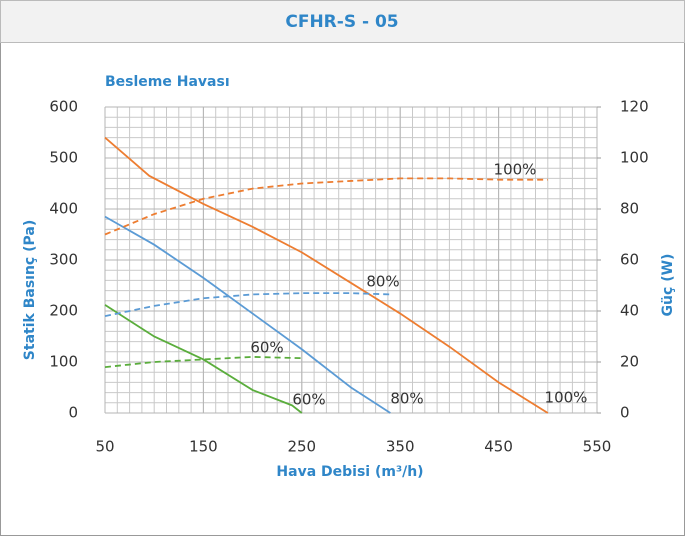 The image size is (685, 536). I want to click on y-tick-label: 600, so click(63, 107).